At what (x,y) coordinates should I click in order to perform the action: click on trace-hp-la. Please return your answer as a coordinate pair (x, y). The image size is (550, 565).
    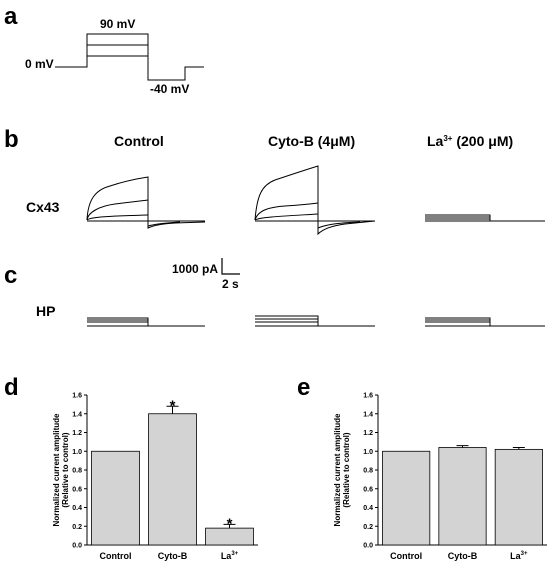
    Looking at the image, I should click on (485, 322).